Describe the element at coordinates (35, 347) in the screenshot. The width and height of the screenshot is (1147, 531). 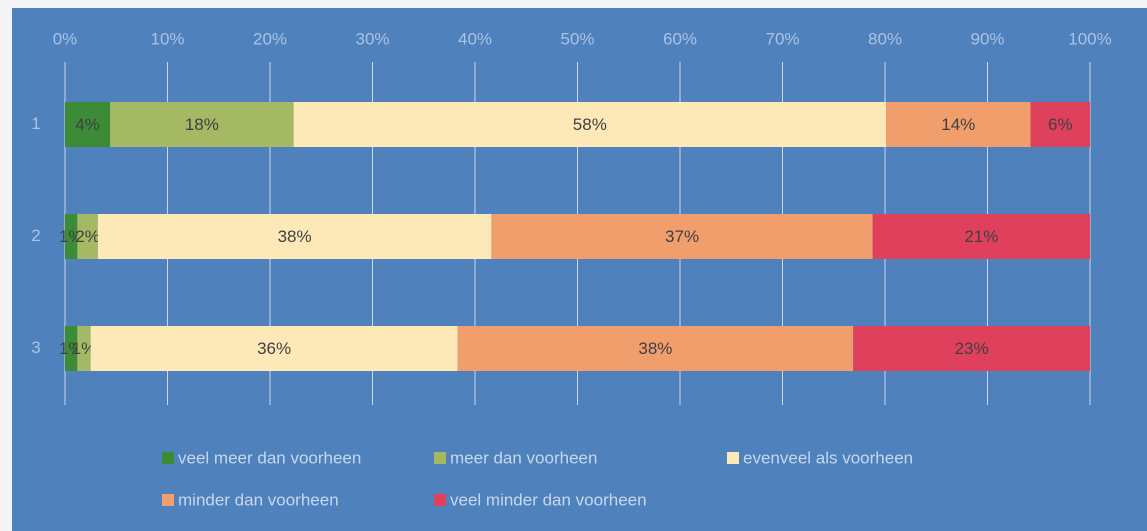
I see `y-tick-label: 3` at that location.